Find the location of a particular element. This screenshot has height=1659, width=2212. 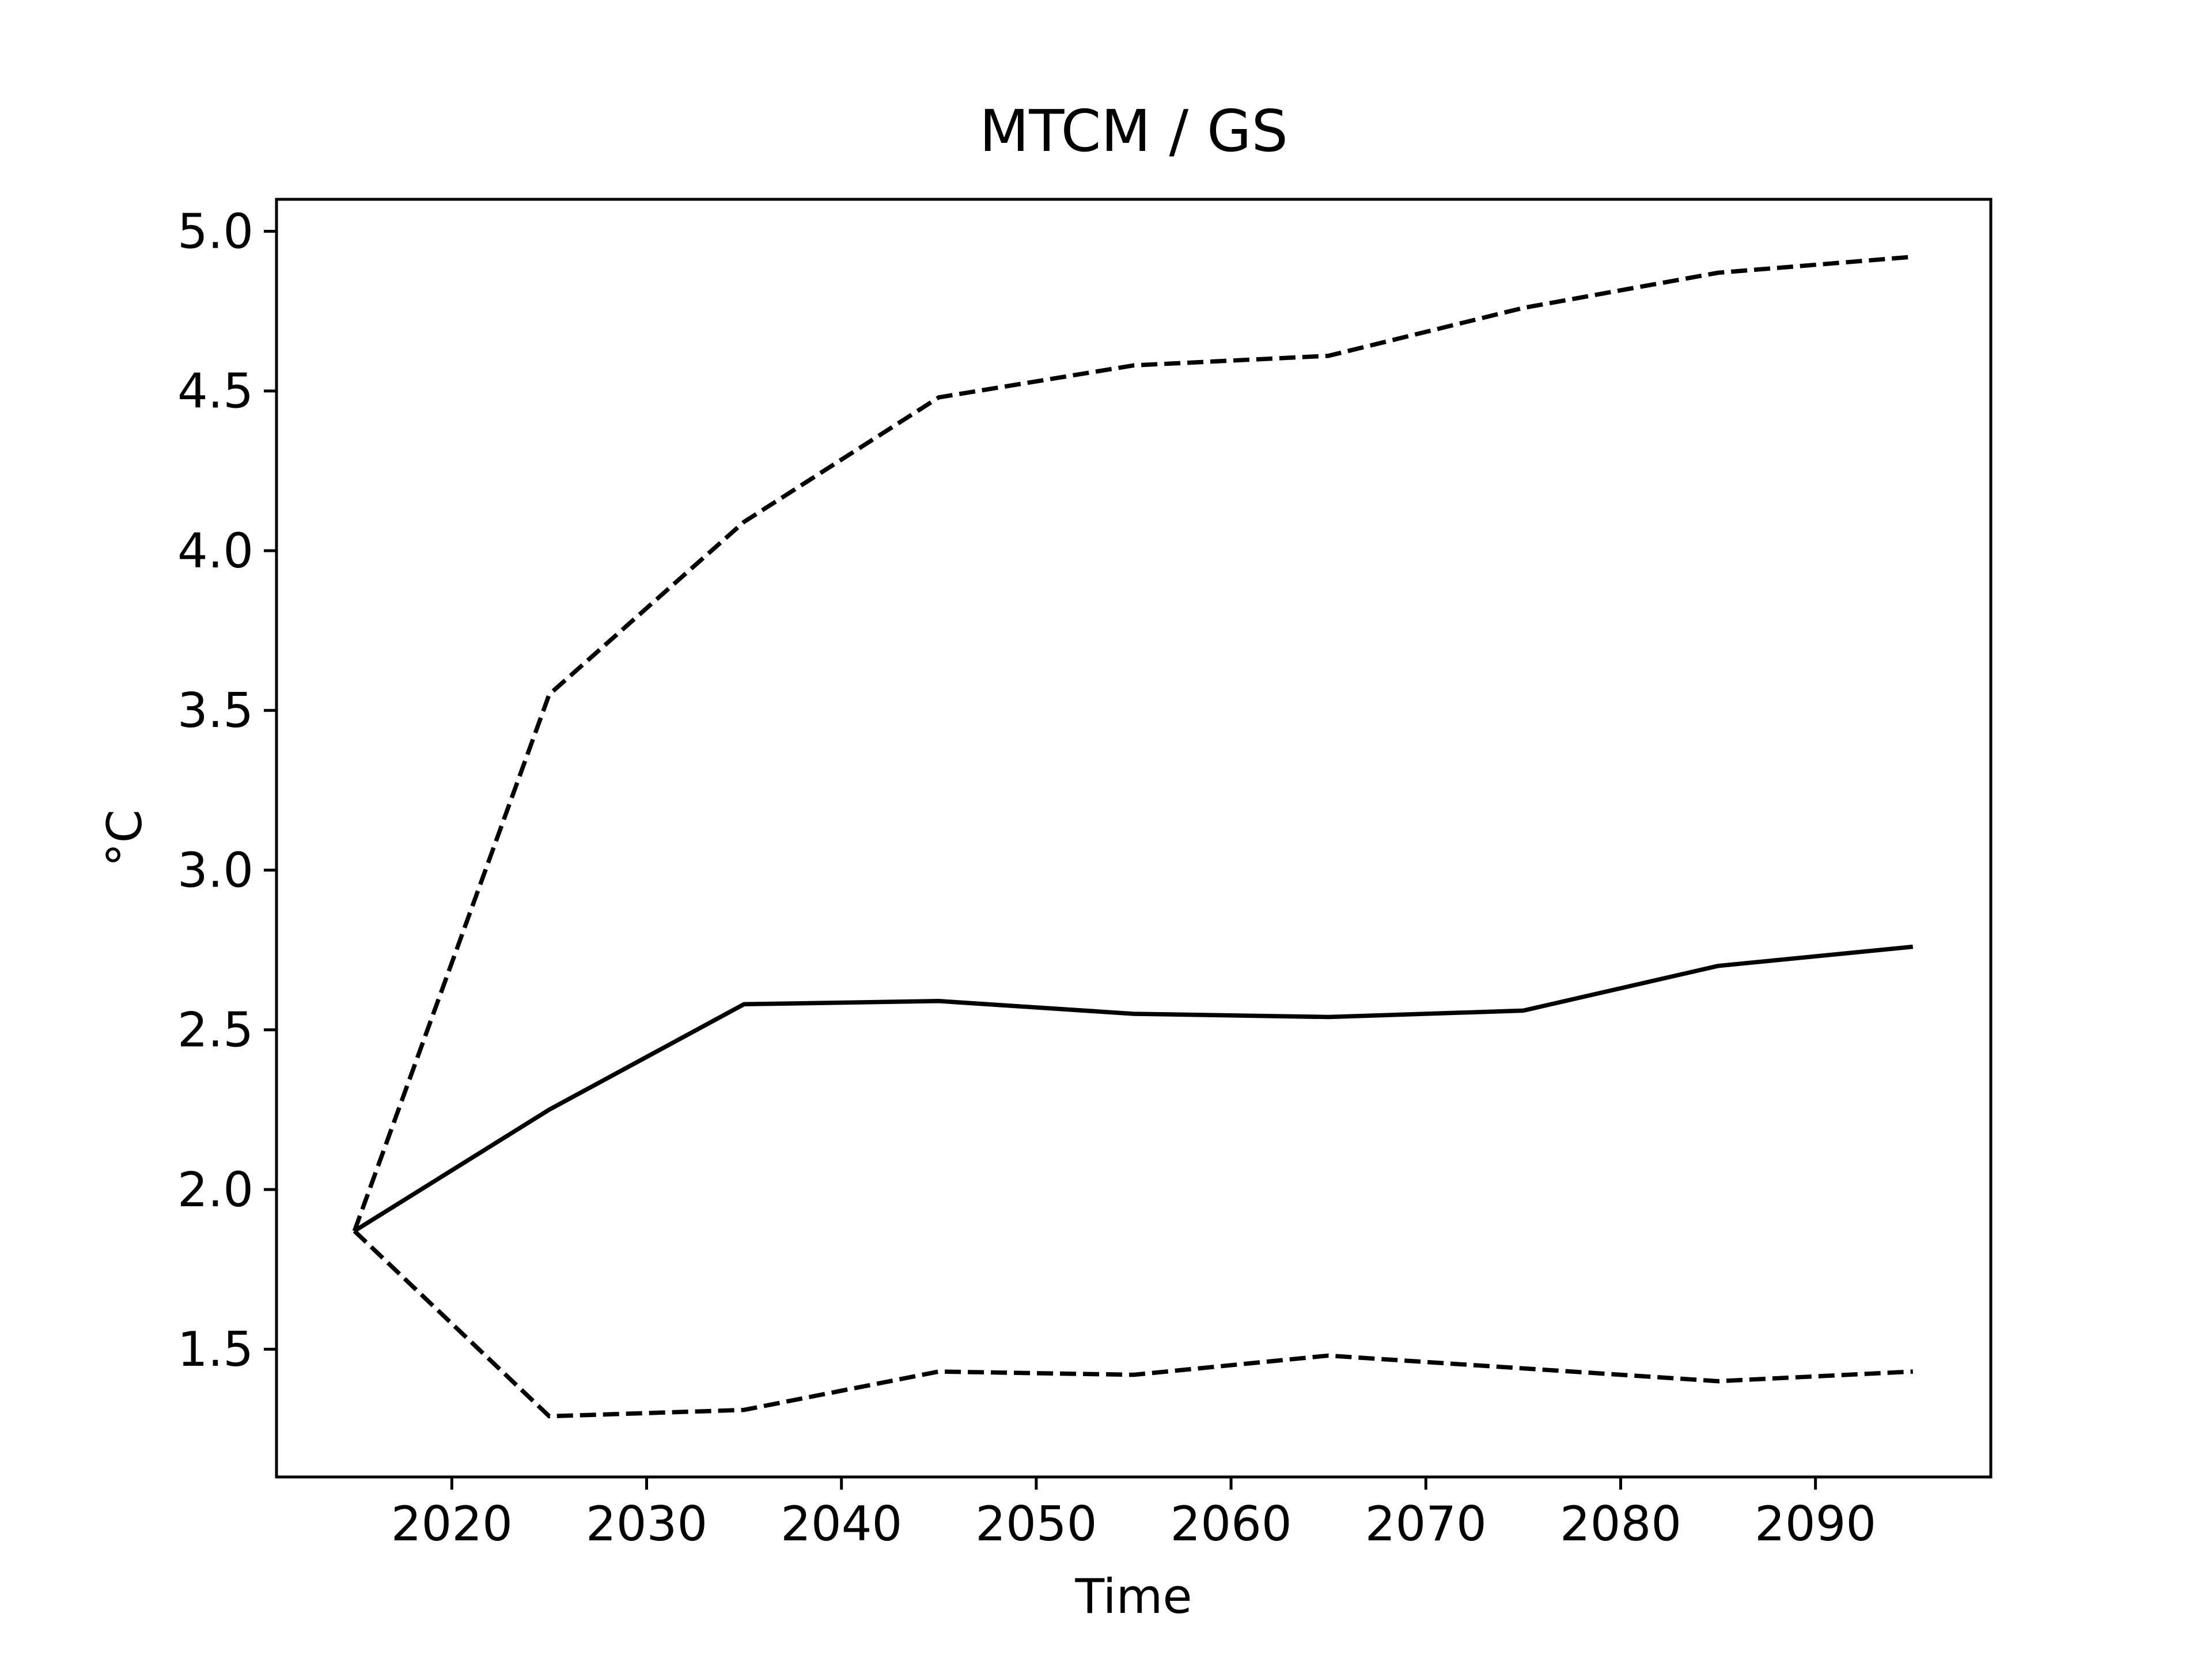

x-tick-label: 2070 is located at coordinates (1426, 1524).